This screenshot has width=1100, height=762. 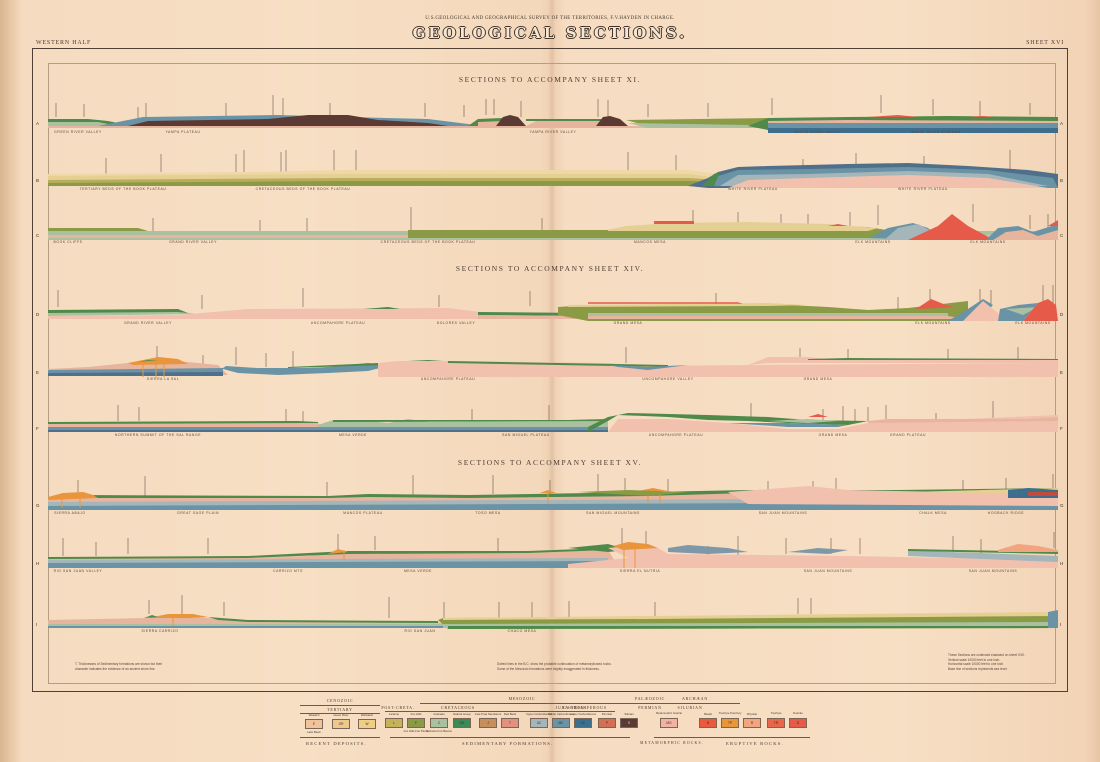 I want to click on place-label: GRAND PLATEAU, so click(x=908, y=435).